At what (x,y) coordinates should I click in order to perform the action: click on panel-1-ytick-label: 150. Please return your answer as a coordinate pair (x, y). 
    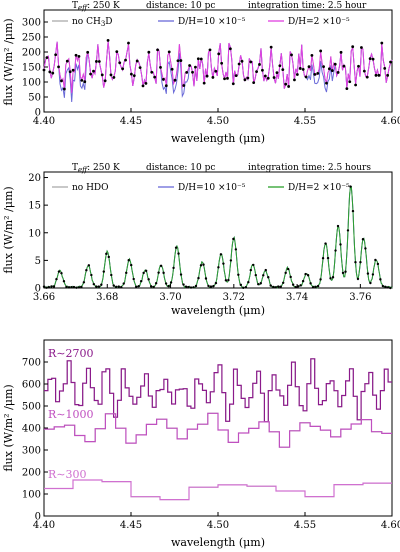
    Looking at the image, I should click on (31, 68).